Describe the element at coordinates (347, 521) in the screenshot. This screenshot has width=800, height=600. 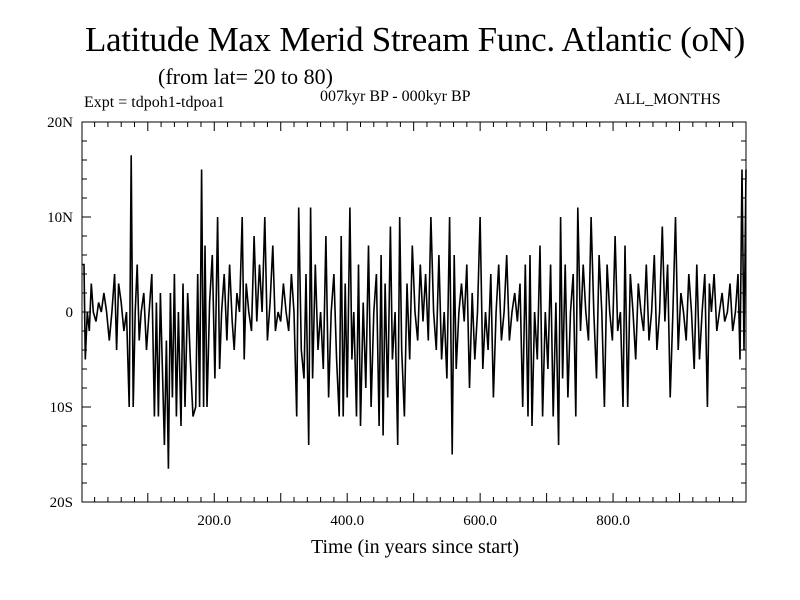
I see `x-tick-label: 400.0` at that location.